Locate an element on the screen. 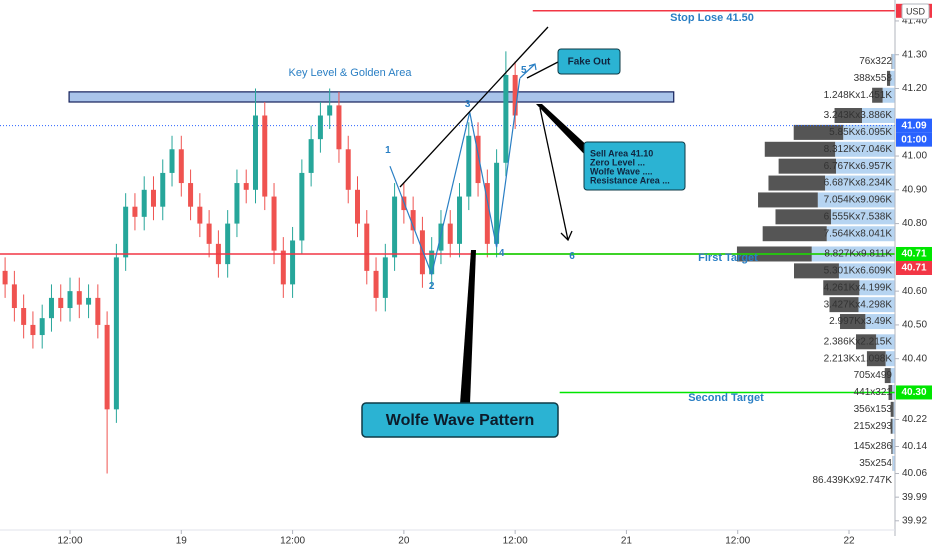  fake-out-text: Fake Out is located at coordinates (589, 62).